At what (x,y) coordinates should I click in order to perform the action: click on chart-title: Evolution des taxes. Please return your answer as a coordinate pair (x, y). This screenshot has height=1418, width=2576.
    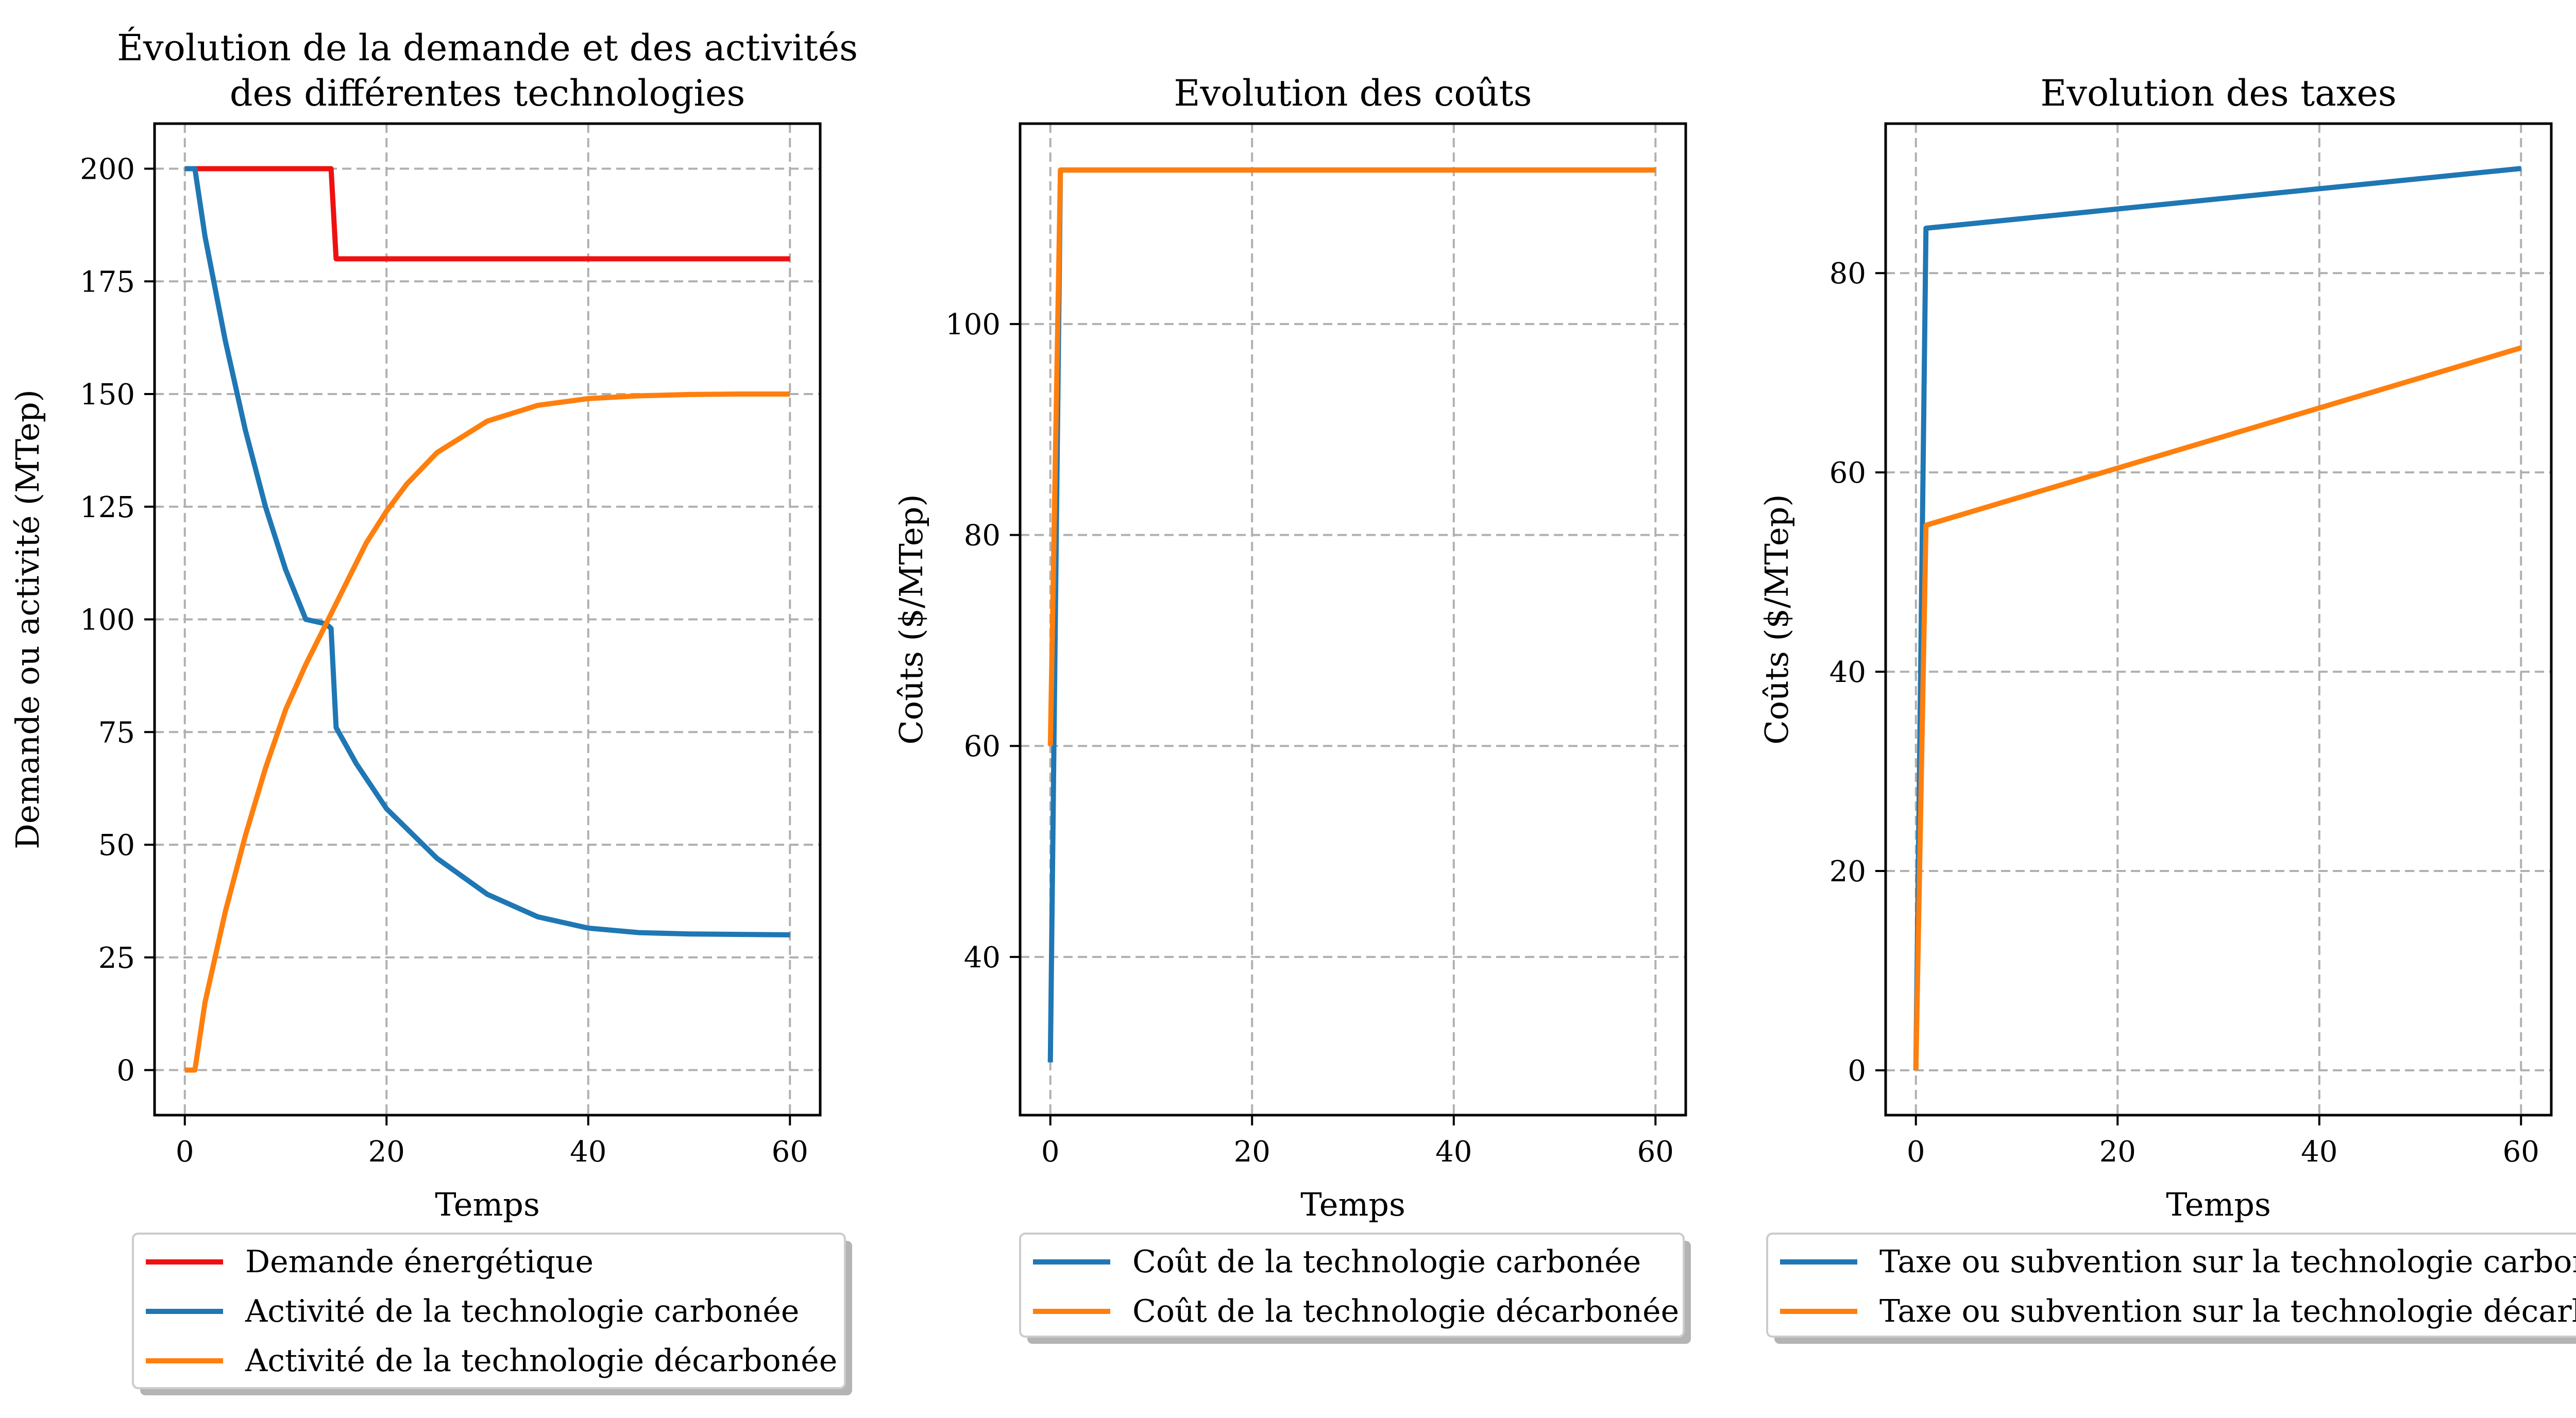
    Looking at the image, I should click on (2218, 93).